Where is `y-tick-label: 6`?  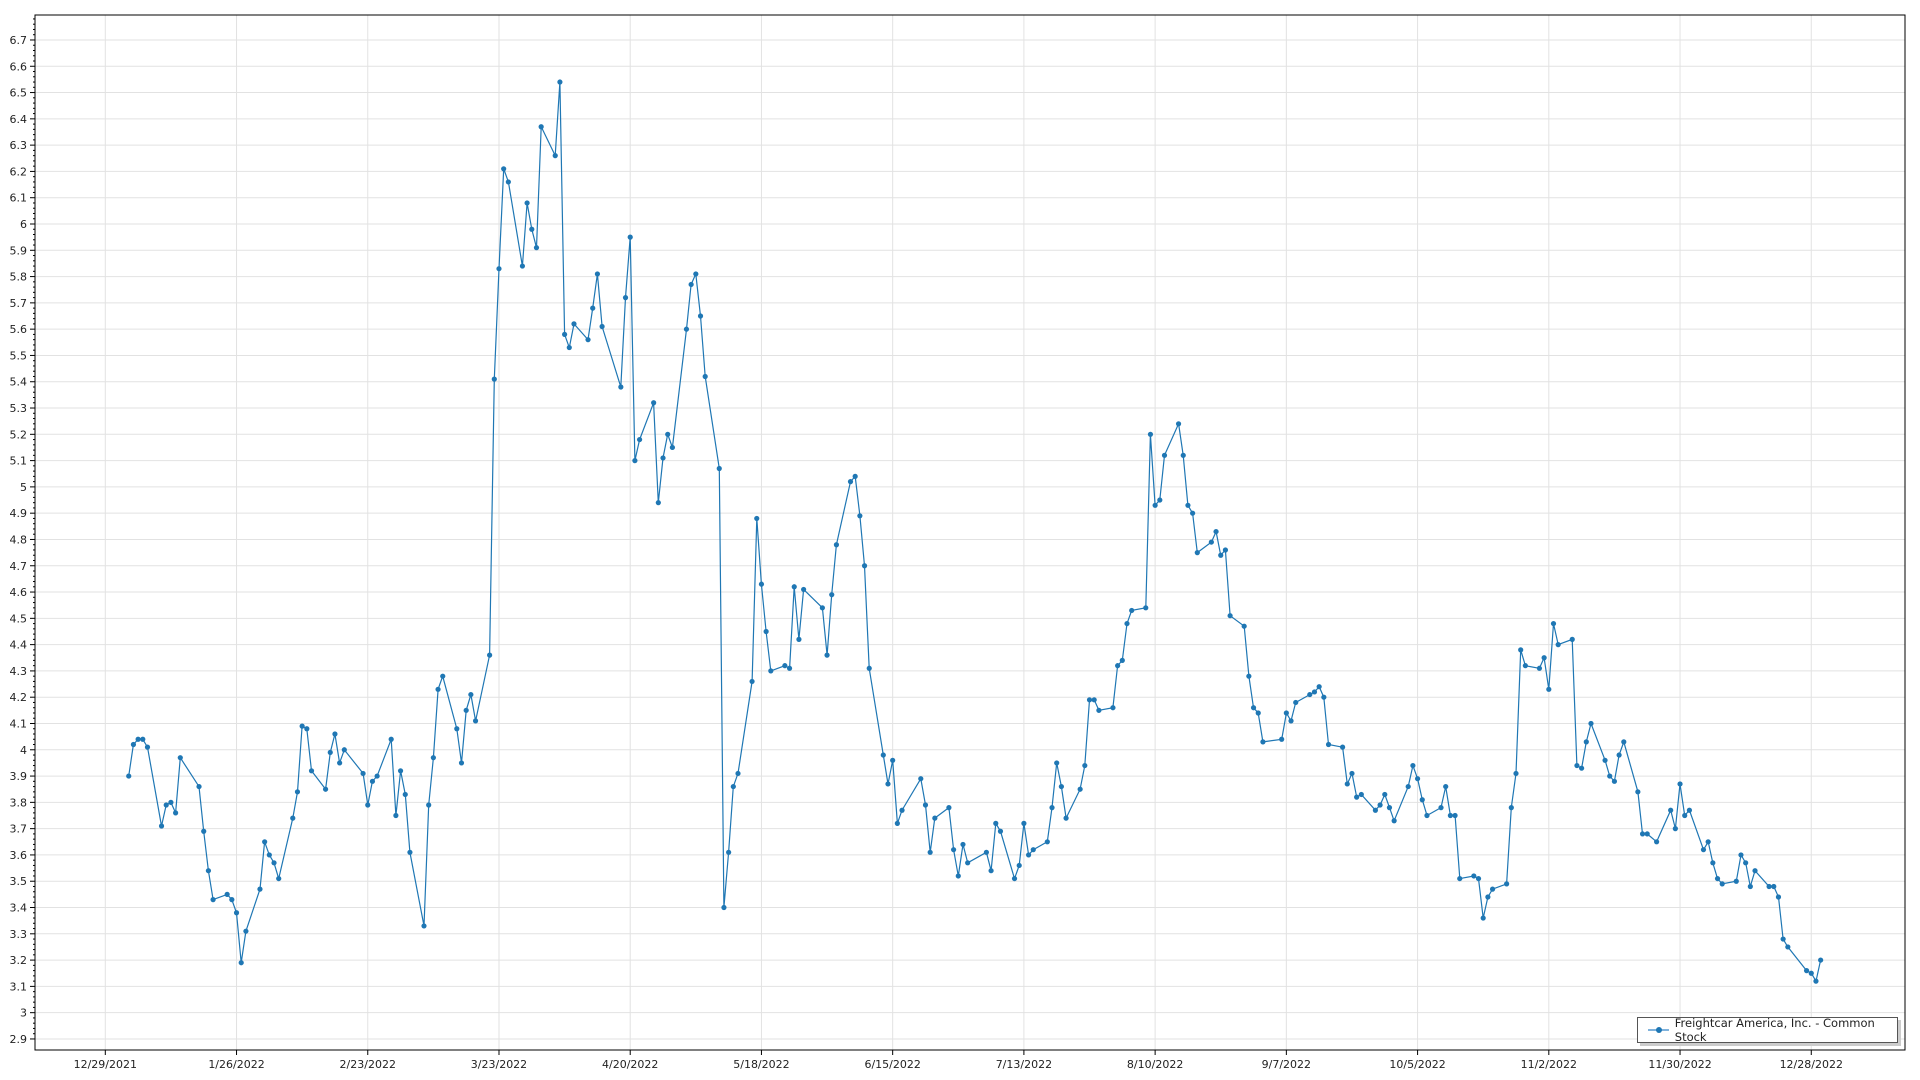 y-tick-label: 6 is located at coordinates (23, 224).